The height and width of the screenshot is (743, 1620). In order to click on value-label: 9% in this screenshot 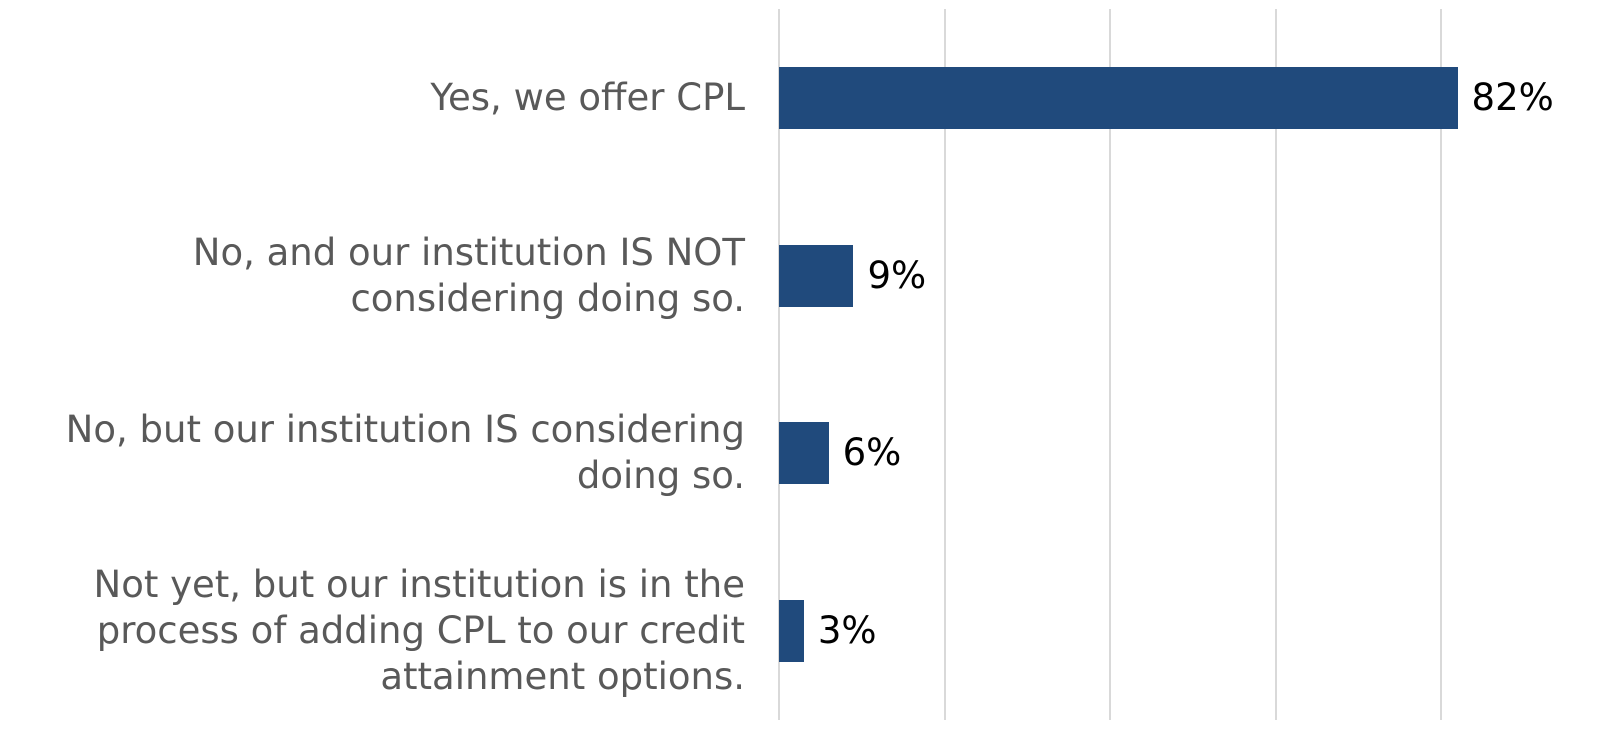, I will do `click(897, 275)`.